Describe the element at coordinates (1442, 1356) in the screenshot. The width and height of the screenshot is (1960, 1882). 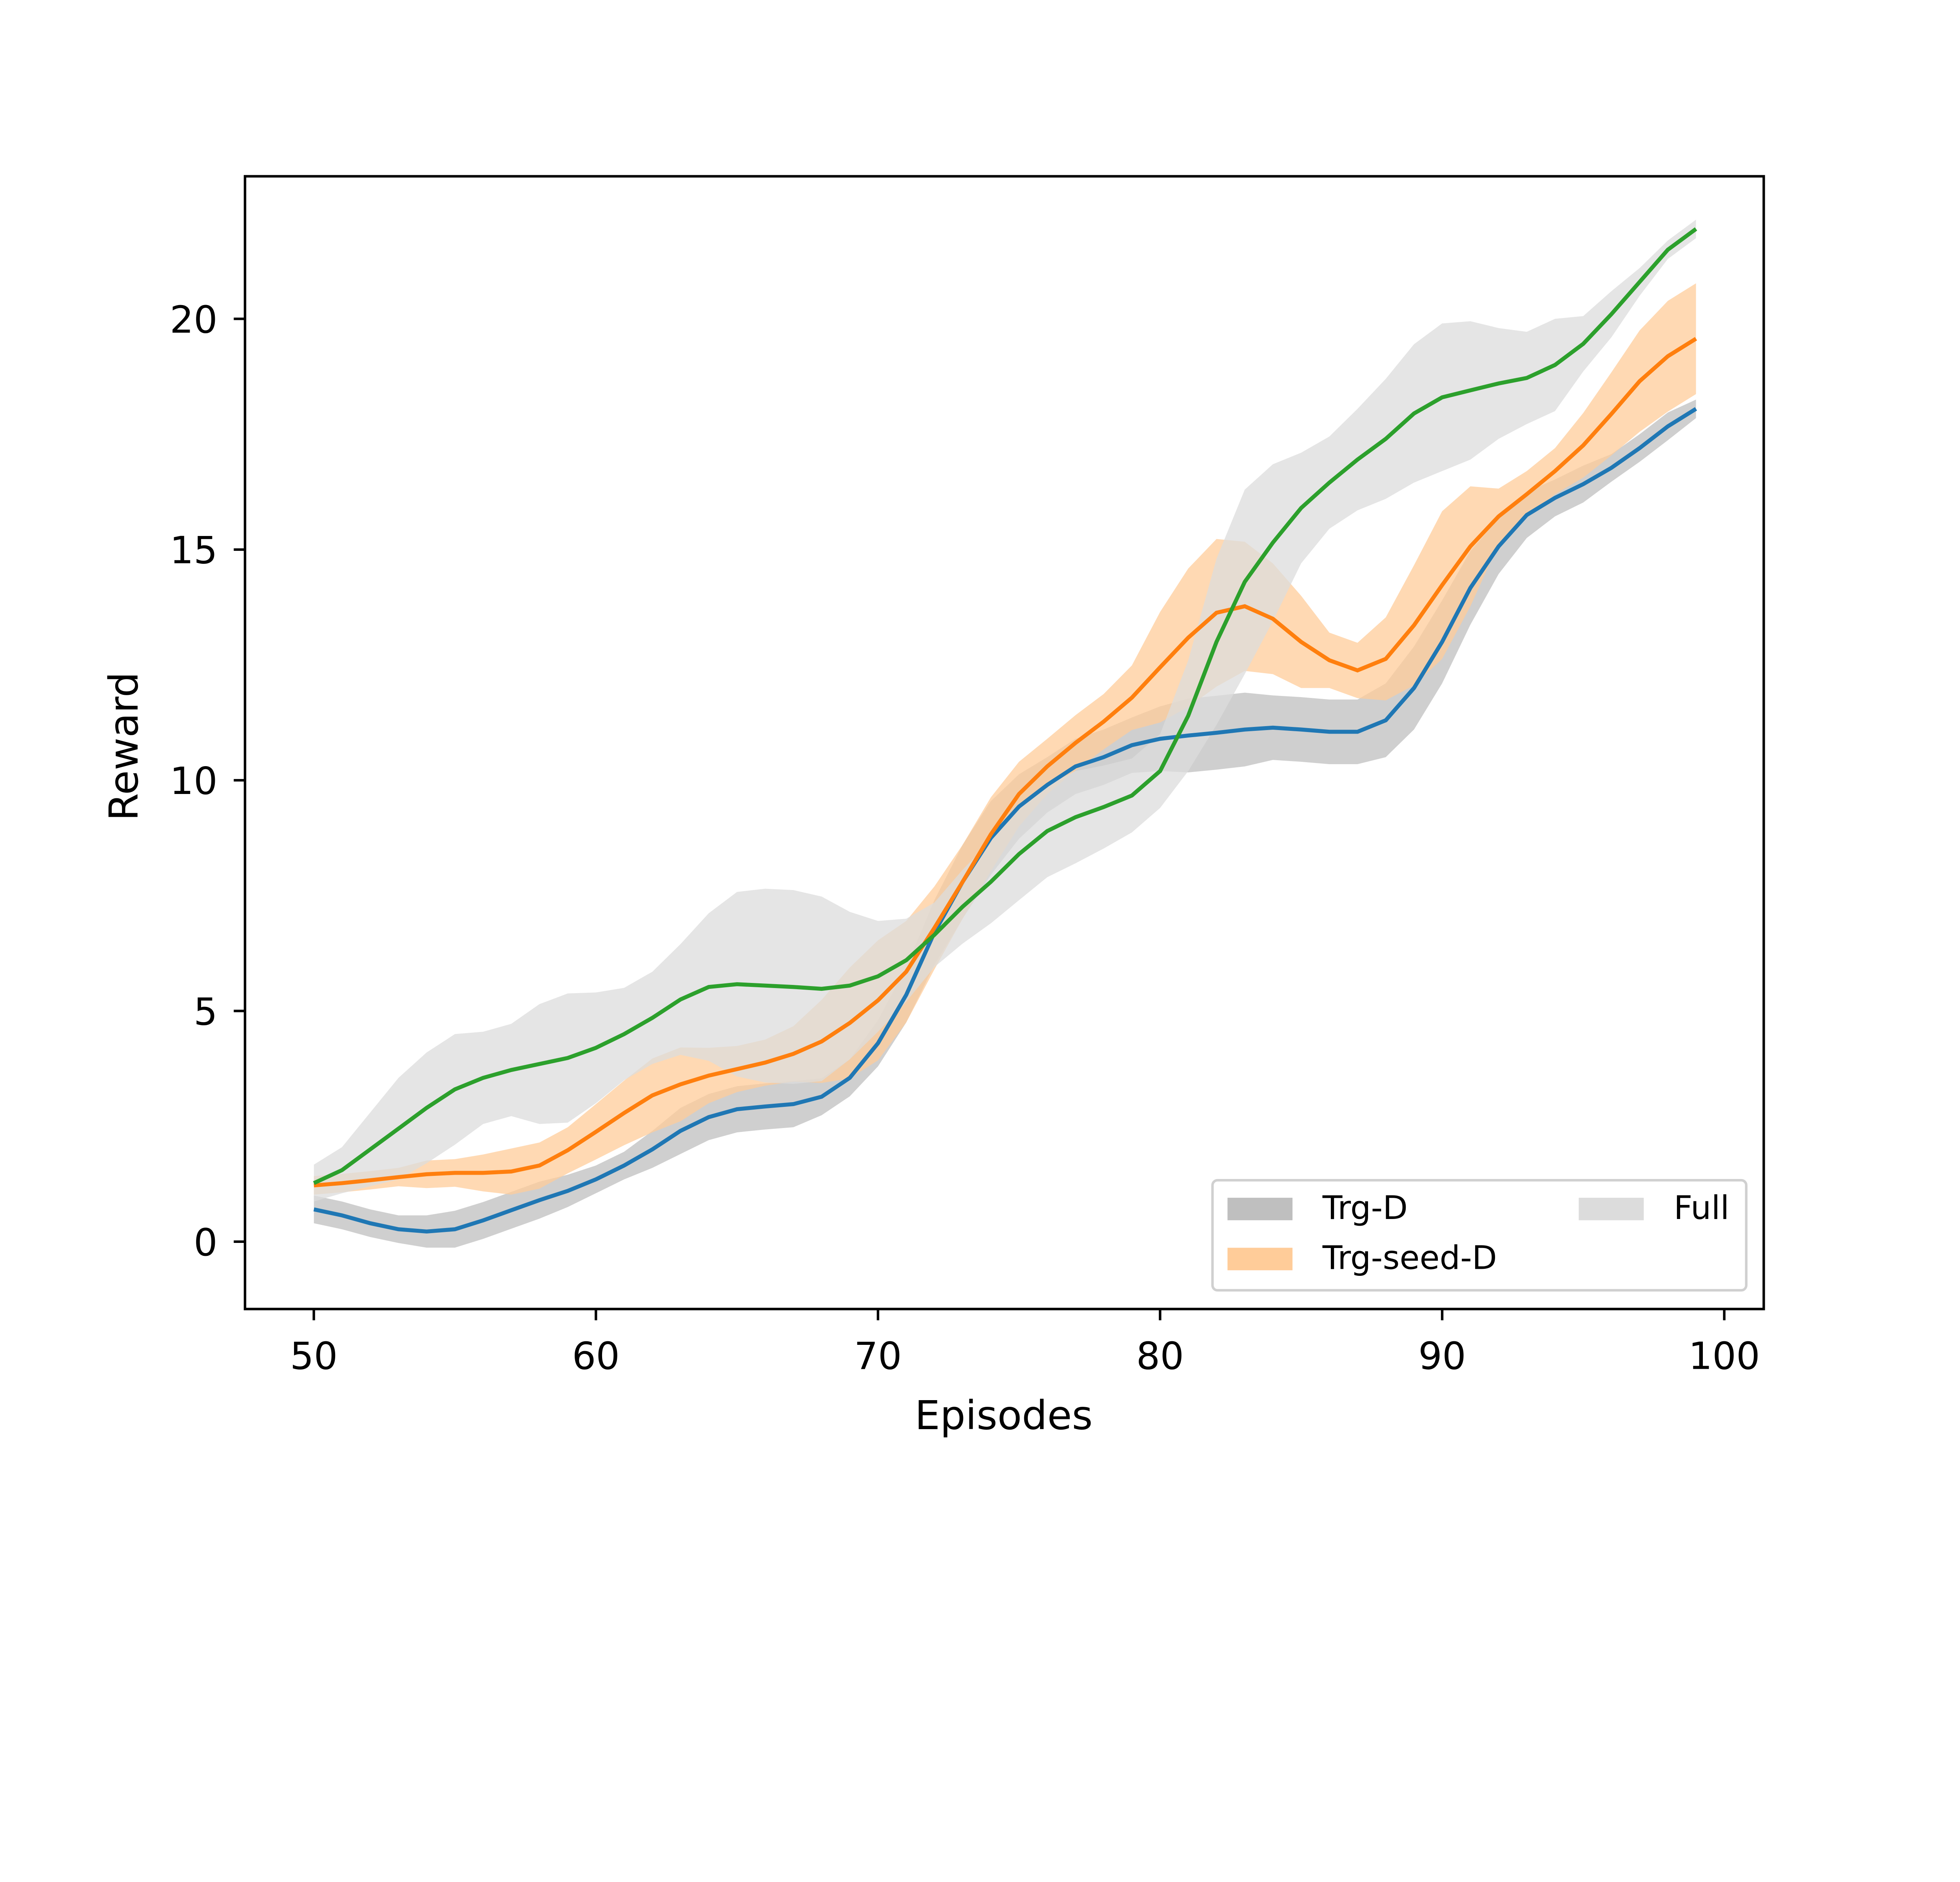
I see `x-tick-label: 90` at that location.